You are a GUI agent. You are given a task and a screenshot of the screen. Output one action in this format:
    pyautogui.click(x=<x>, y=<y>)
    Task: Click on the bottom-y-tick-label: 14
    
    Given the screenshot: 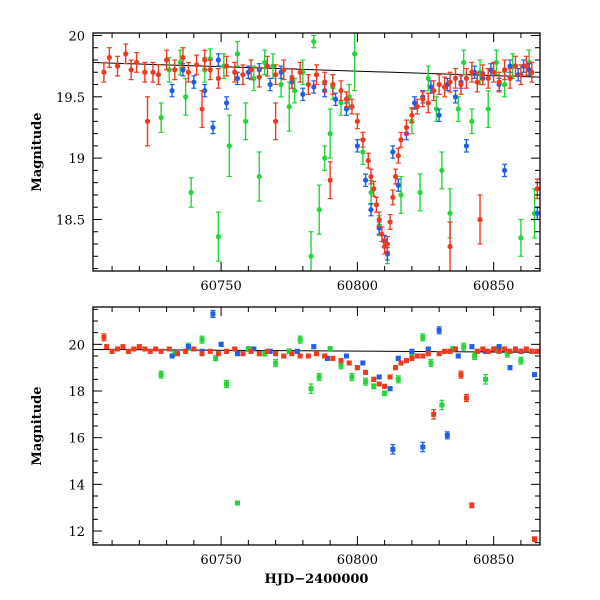 What is the action you would take?
    pyautogui.click(x=76, y=485)
    